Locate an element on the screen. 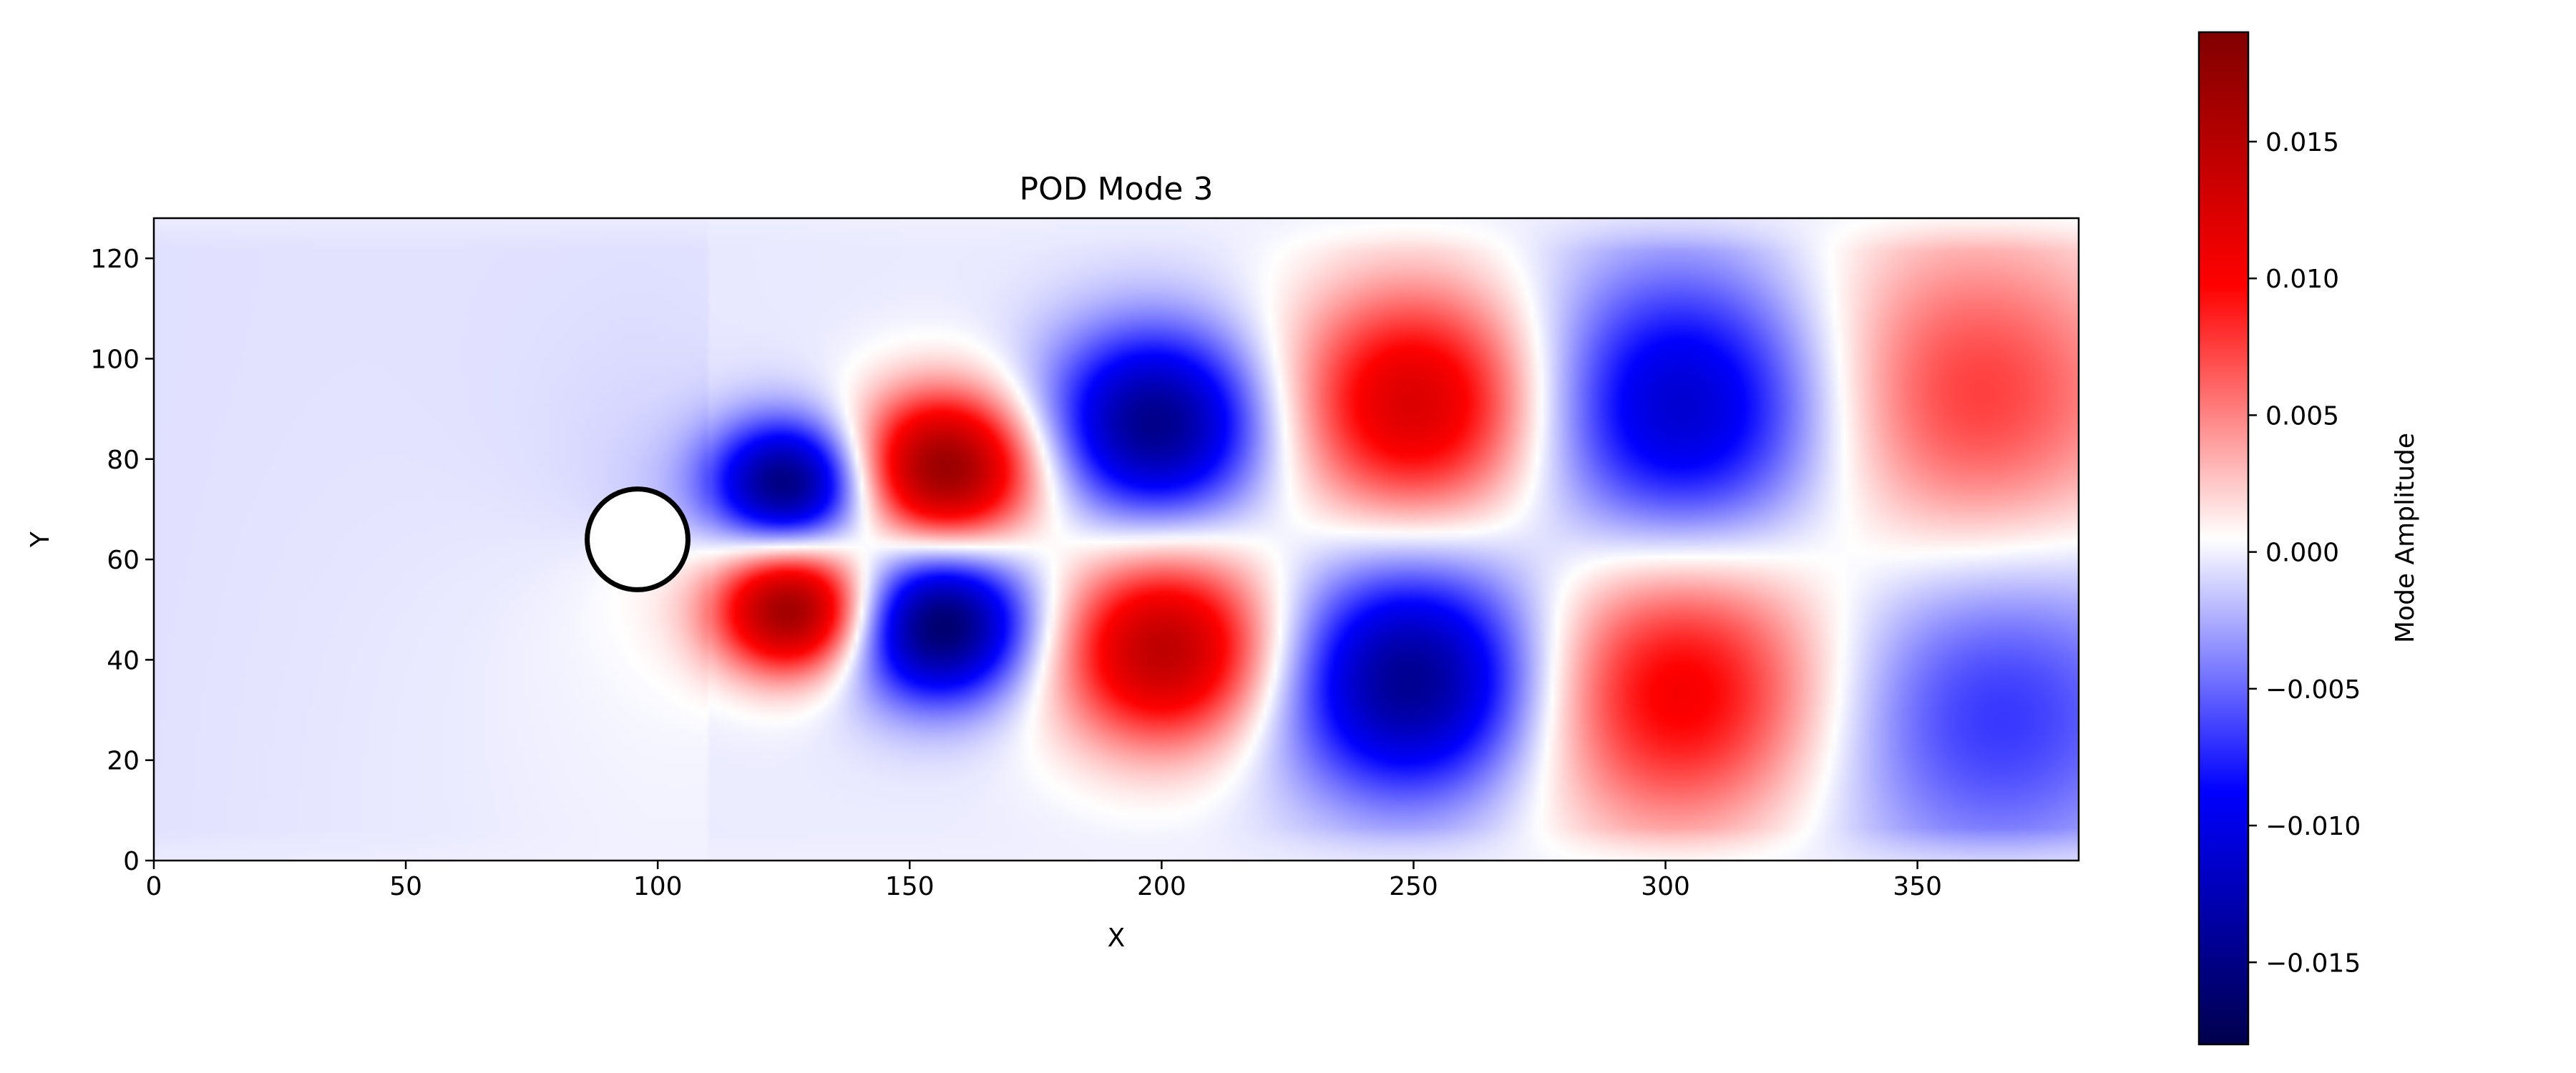 This screenshot has width=2576, height=1073. x-tick-label: 150 is located at coordinates (910, 886).